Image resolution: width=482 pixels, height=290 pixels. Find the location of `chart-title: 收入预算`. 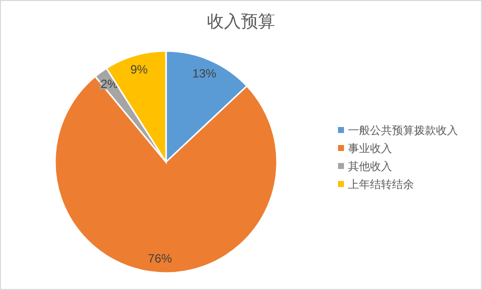

chart-title: 收入预算 is located at coordinates (241, 21).